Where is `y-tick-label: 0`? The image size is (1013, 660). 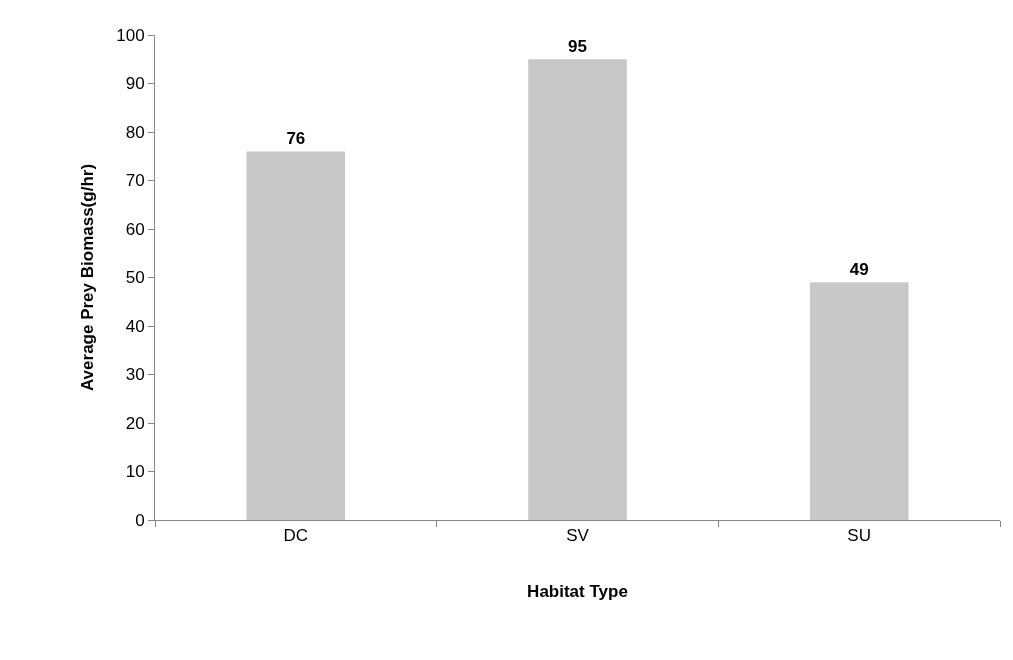
y-tick-label: 0 is located at coordinates (140, 520).